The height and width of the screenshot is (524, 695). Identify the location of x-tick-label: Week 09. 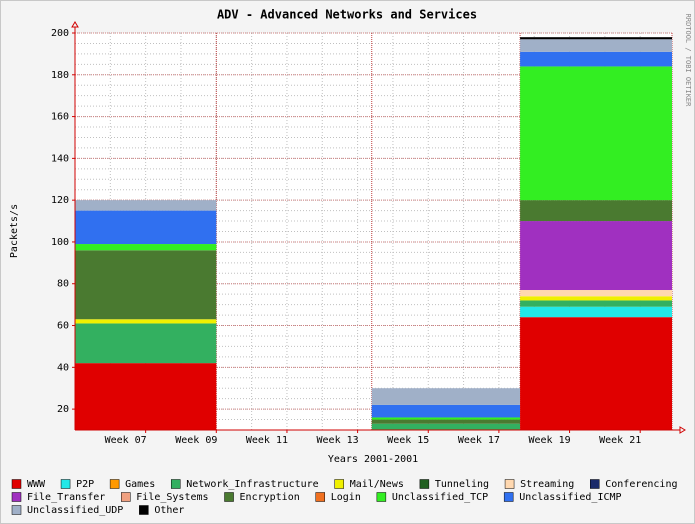
(196, 440).